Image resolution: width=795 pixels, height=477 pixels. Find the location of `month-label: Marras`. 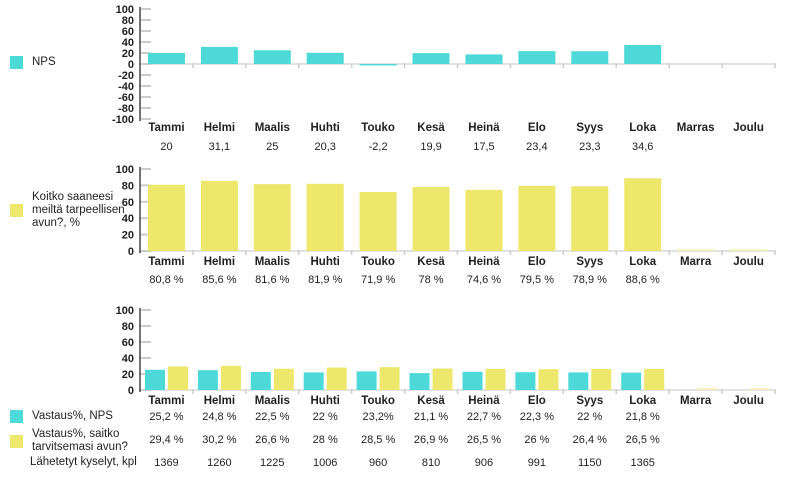

month-label: Marras is located at coordinates (695, 128).